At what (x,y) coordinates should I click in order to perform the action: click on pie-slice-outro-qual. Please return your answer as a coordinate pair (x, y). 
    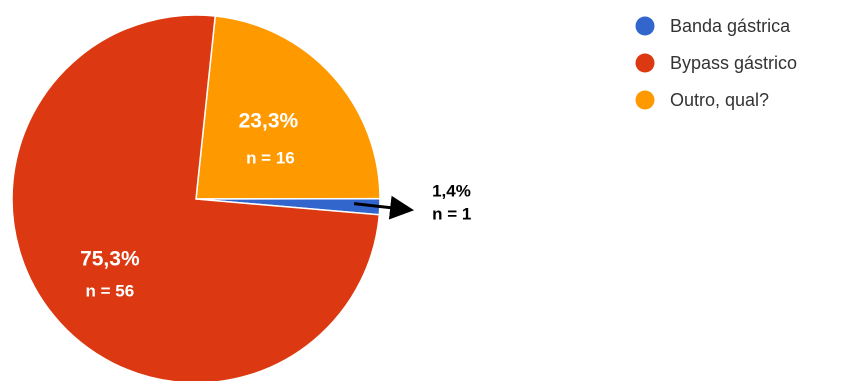
    Looking at the image, I should click on (288, 107).